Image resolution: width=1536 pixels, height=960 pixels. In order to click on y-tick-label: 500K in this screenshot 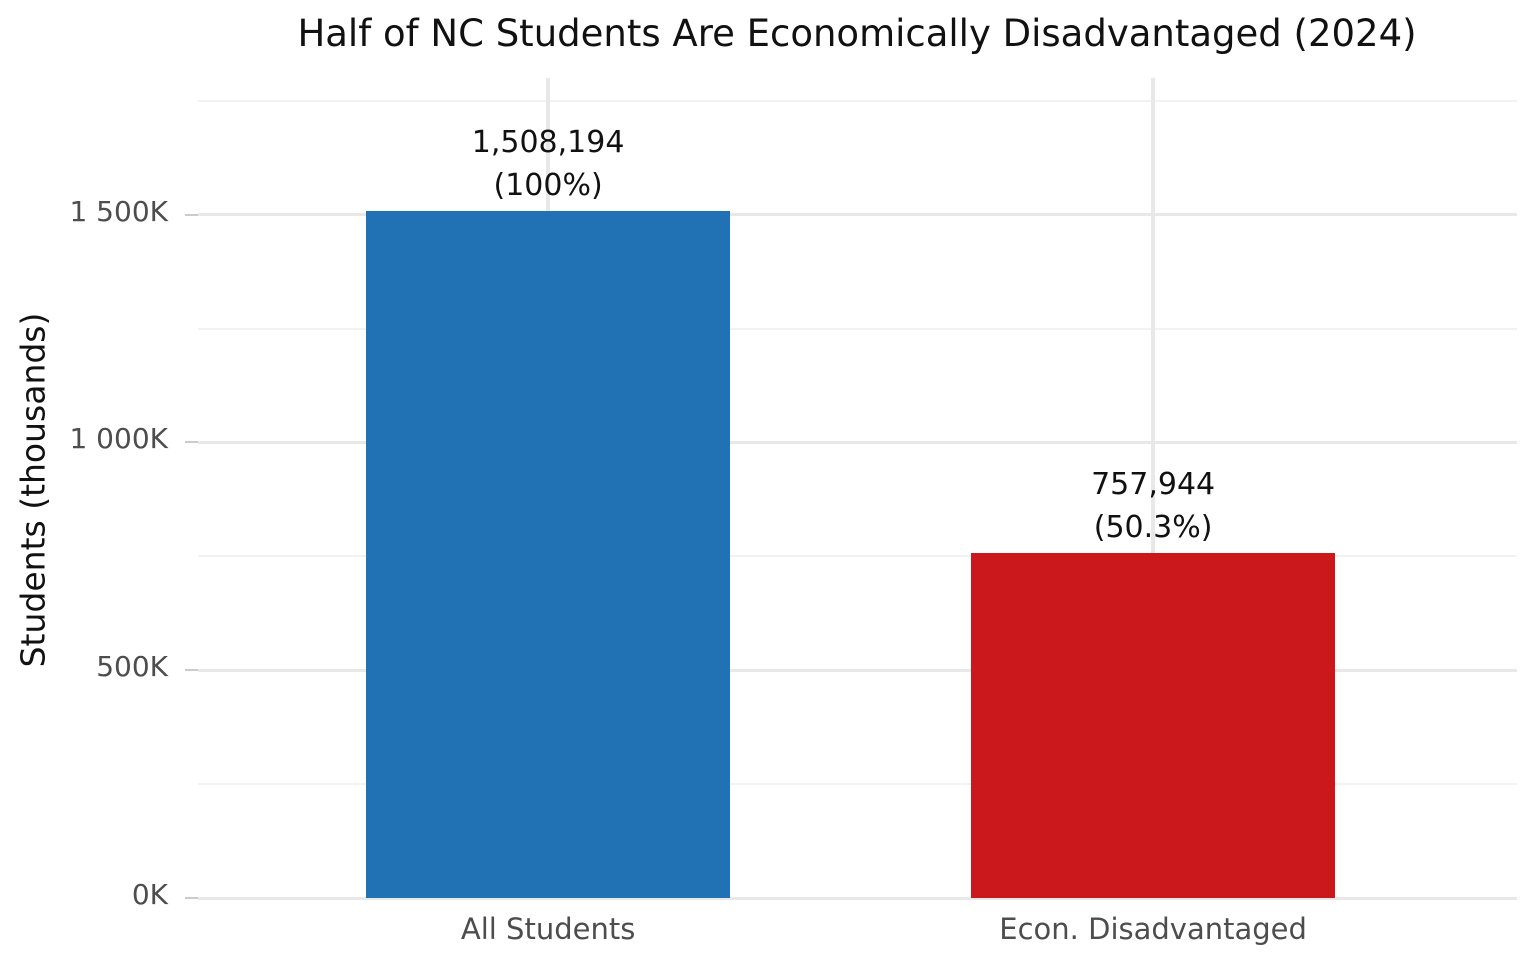, I will do `click(132, 667)`.